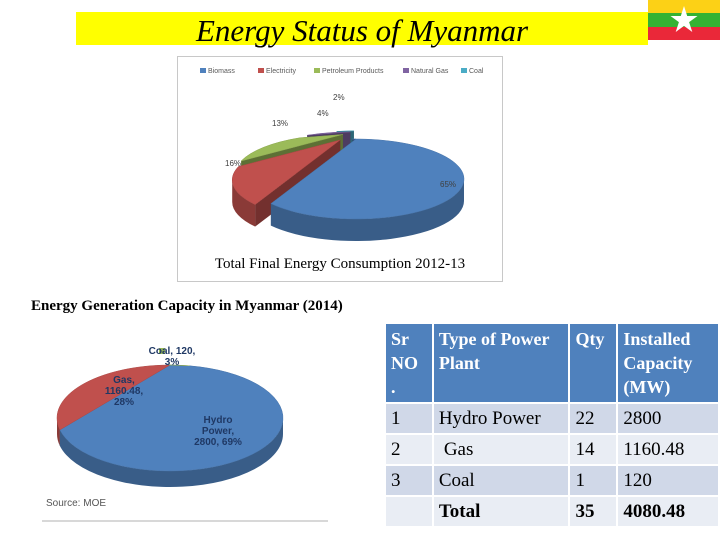 The width and height of the screenshot is (720, 540). What do you see at coordinates (233, 163) in the screenshot?
I see `data-label-electricity: 16%` at bounding box center [233, 163].